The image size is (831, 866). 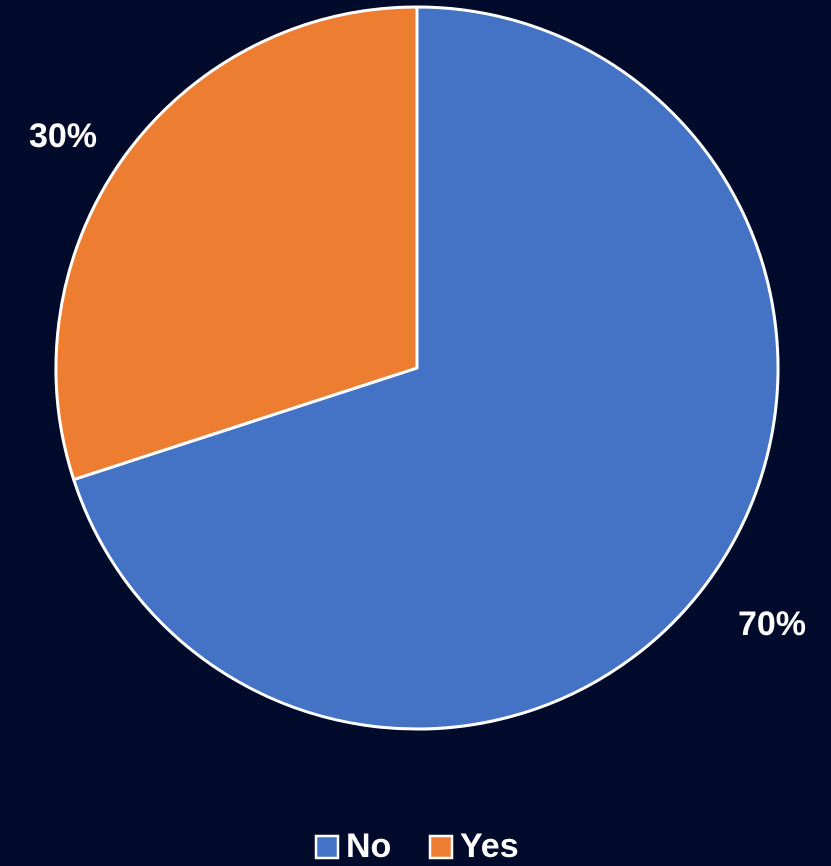 What do you see at coordinates (368, 846) in the screenshot?
I see `legend-label-no: No` at bounding box center [368, 846].